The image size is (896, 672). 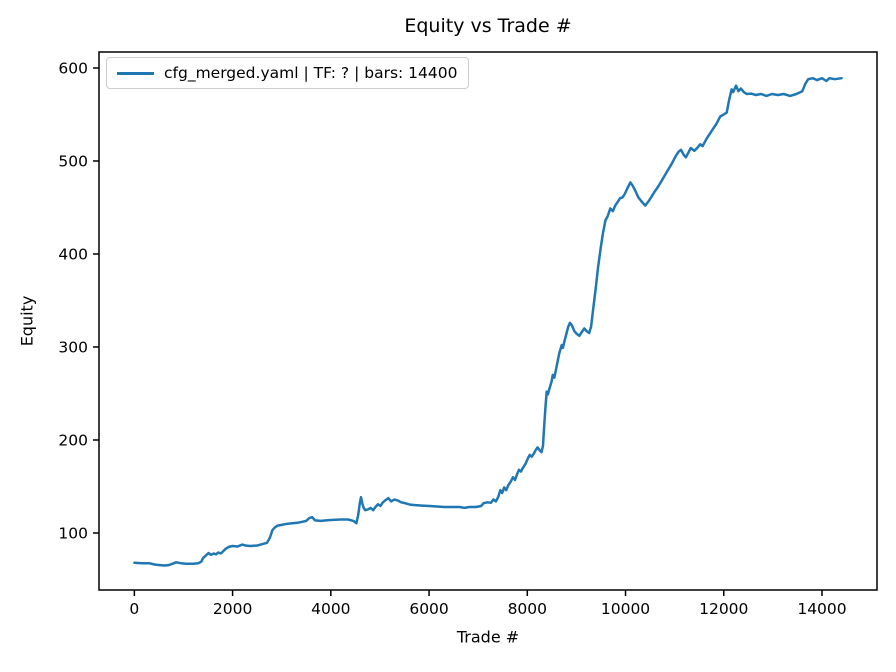 What do you see at coordinates (73, 440) in the screenshot?
I see `y-tick-label: 200` at bounding box center [73, 440].